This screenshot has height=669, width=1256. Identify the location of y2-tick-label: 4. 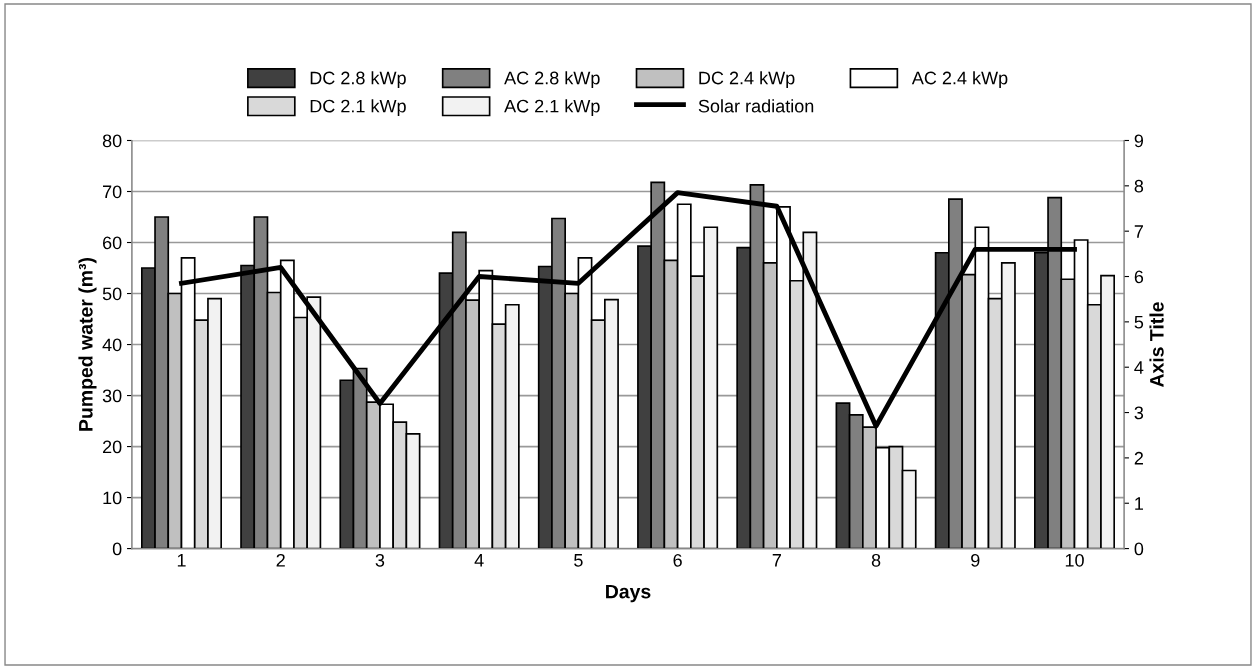
(1139, 367).